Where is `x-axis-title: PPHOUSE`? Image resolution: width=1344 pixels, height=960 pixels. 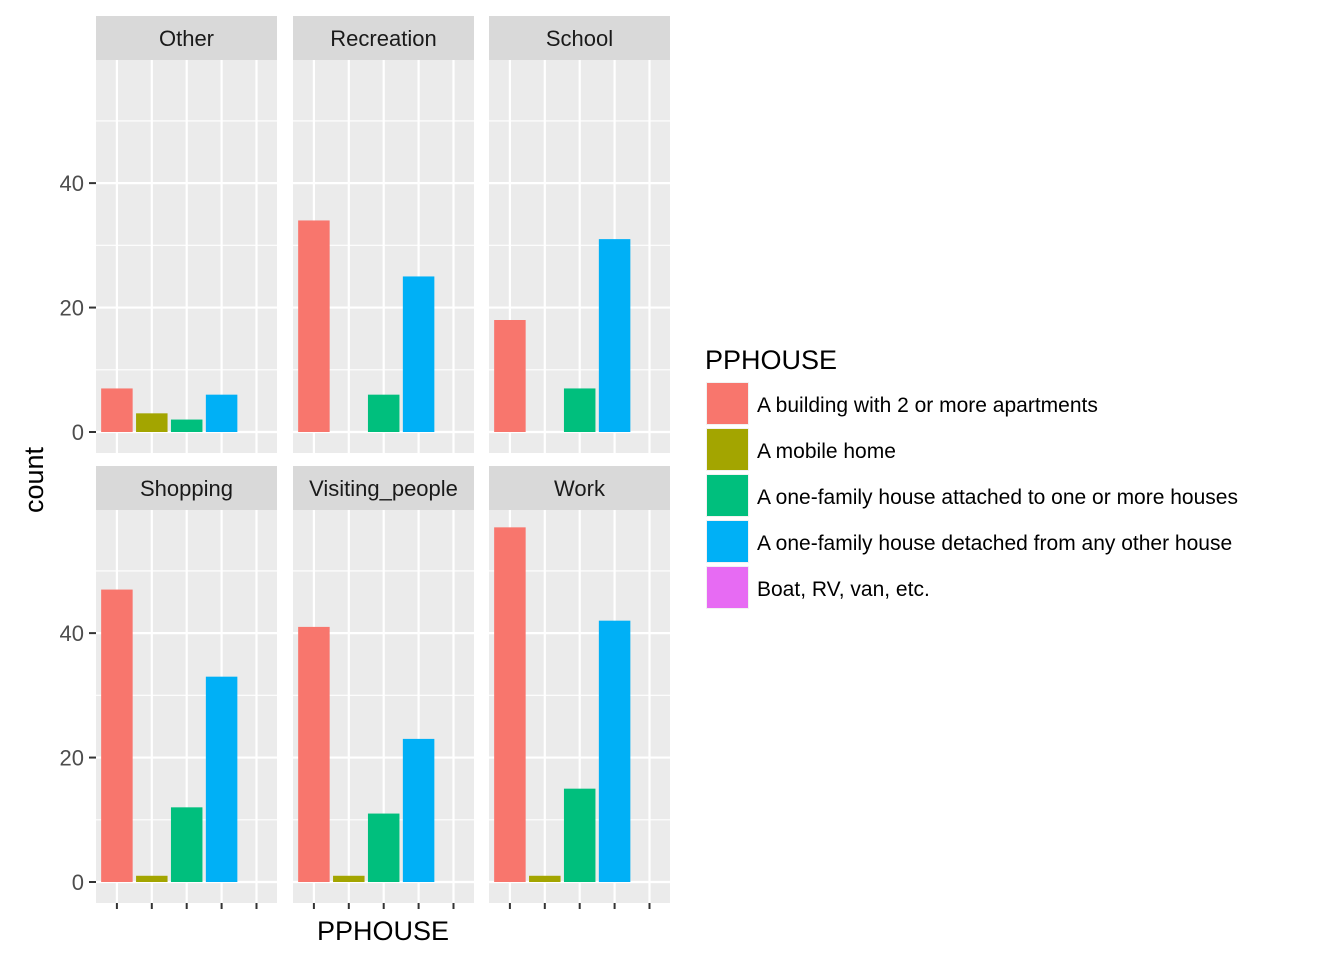
x-axis-title: PPHOUSE is located at coordinates (383, 931).